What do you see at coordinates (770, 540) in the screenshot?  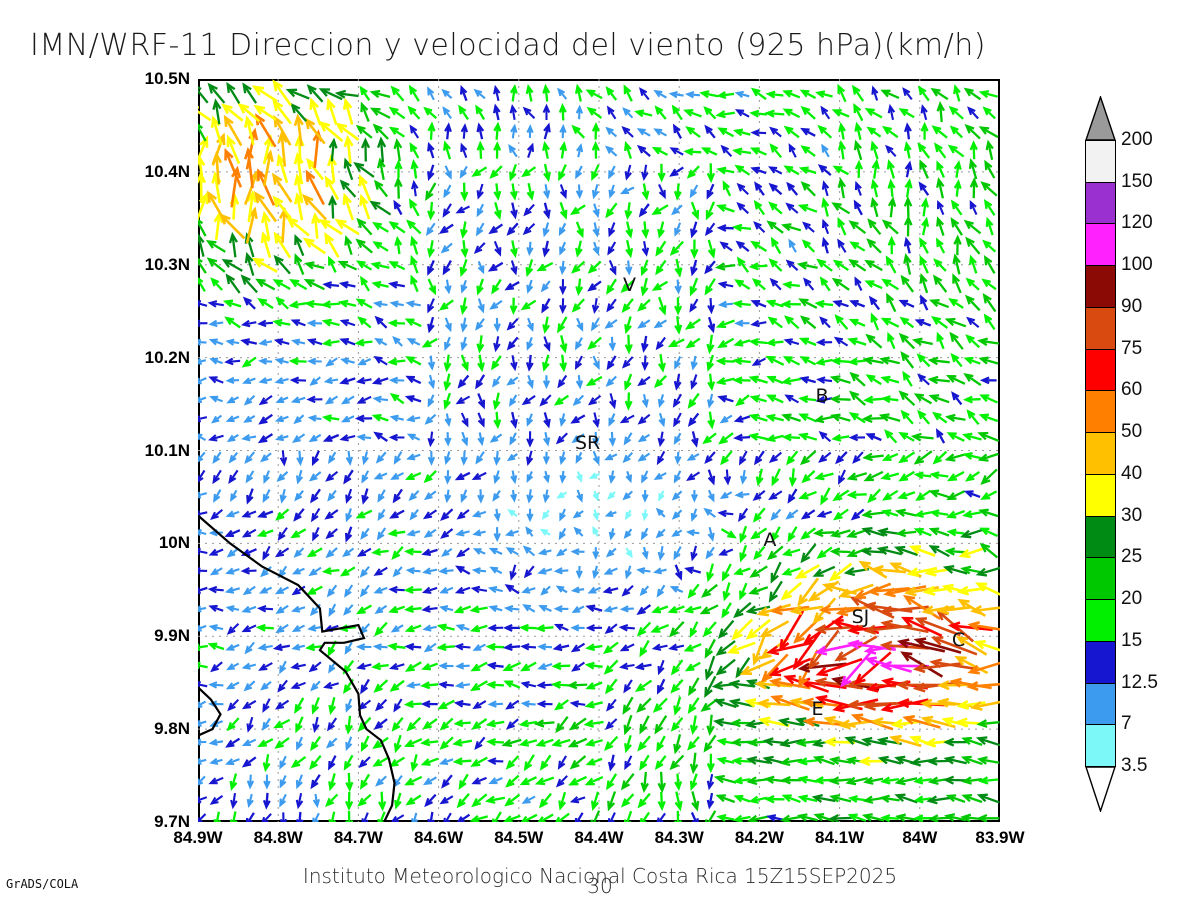 I see `city-label-a: A` at bounding box center [770, 540].